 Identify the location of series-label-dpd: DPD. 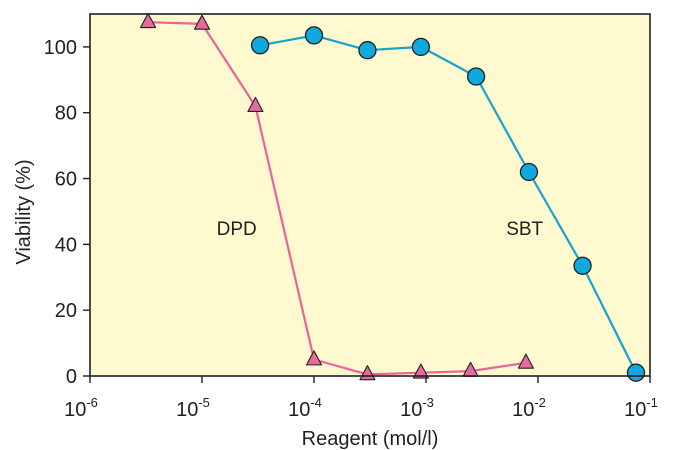
(237, 229).